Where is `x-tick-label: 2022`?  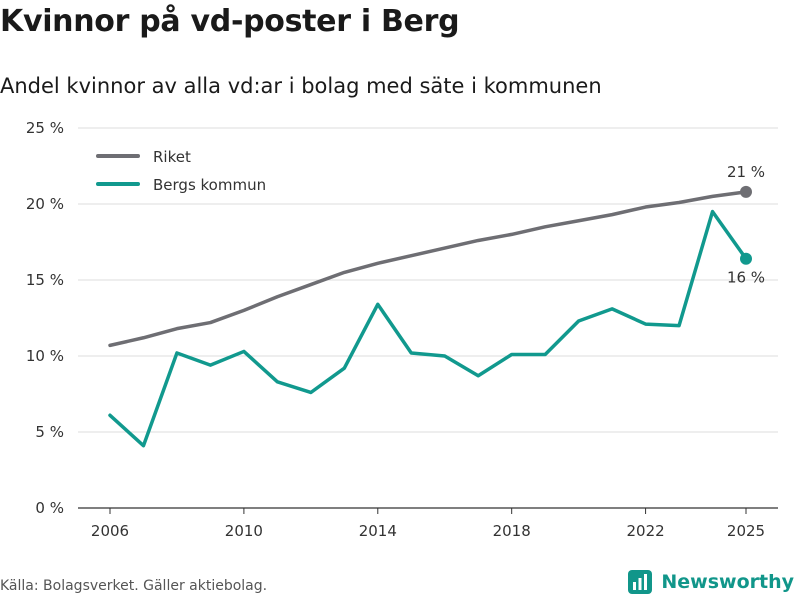 x-tick-label: 2022 is located at coordinates (645, 531).